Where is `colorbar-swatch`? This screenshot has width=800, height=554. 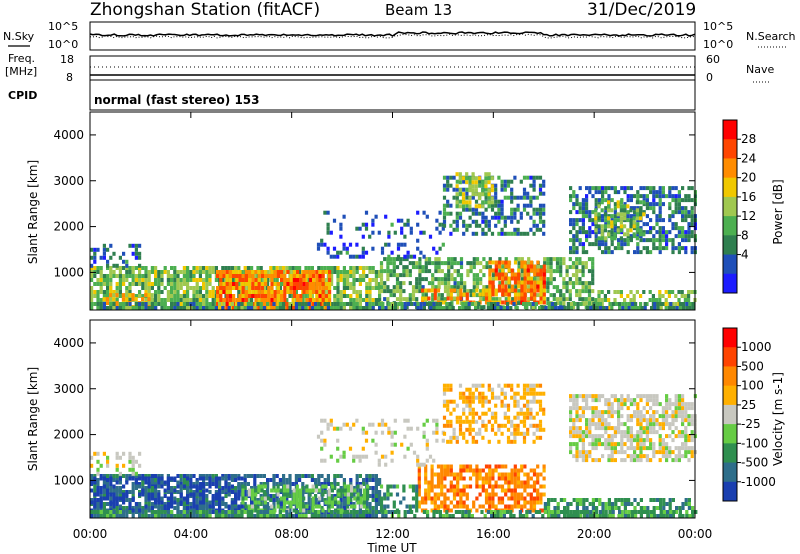 colorbar-swatch is located at coordinates (730, 149).